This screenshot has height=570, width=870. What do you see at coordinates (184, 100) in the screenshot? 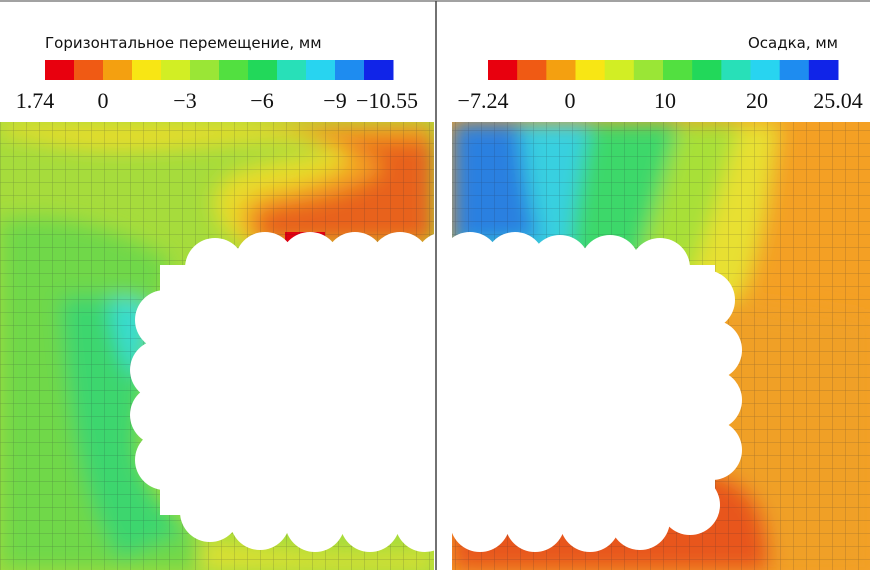
I see `colorbar-label: −3` at bounding box center [184, 100].